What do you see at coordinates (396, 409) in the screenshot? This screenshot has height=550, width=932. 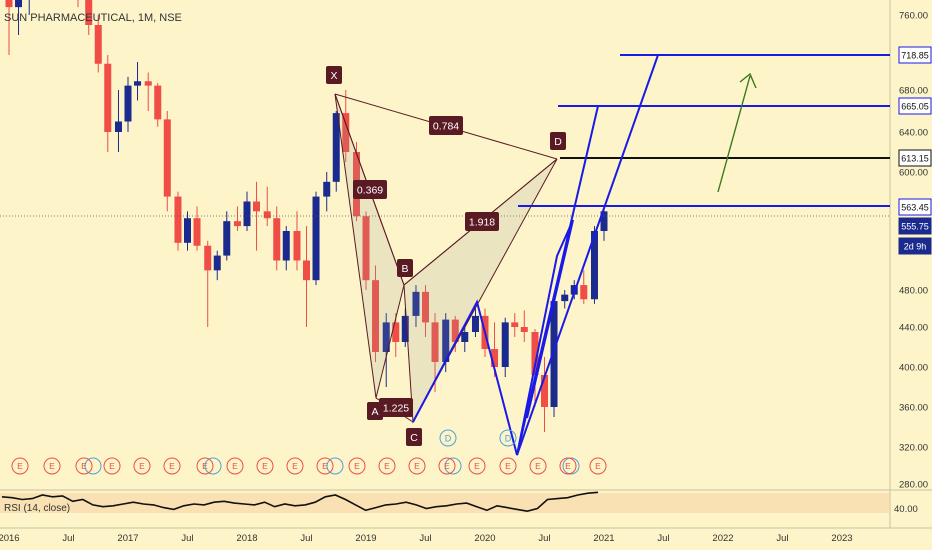 I see `ratio-text-1225: 1.225` at bounding box center [396, 409].